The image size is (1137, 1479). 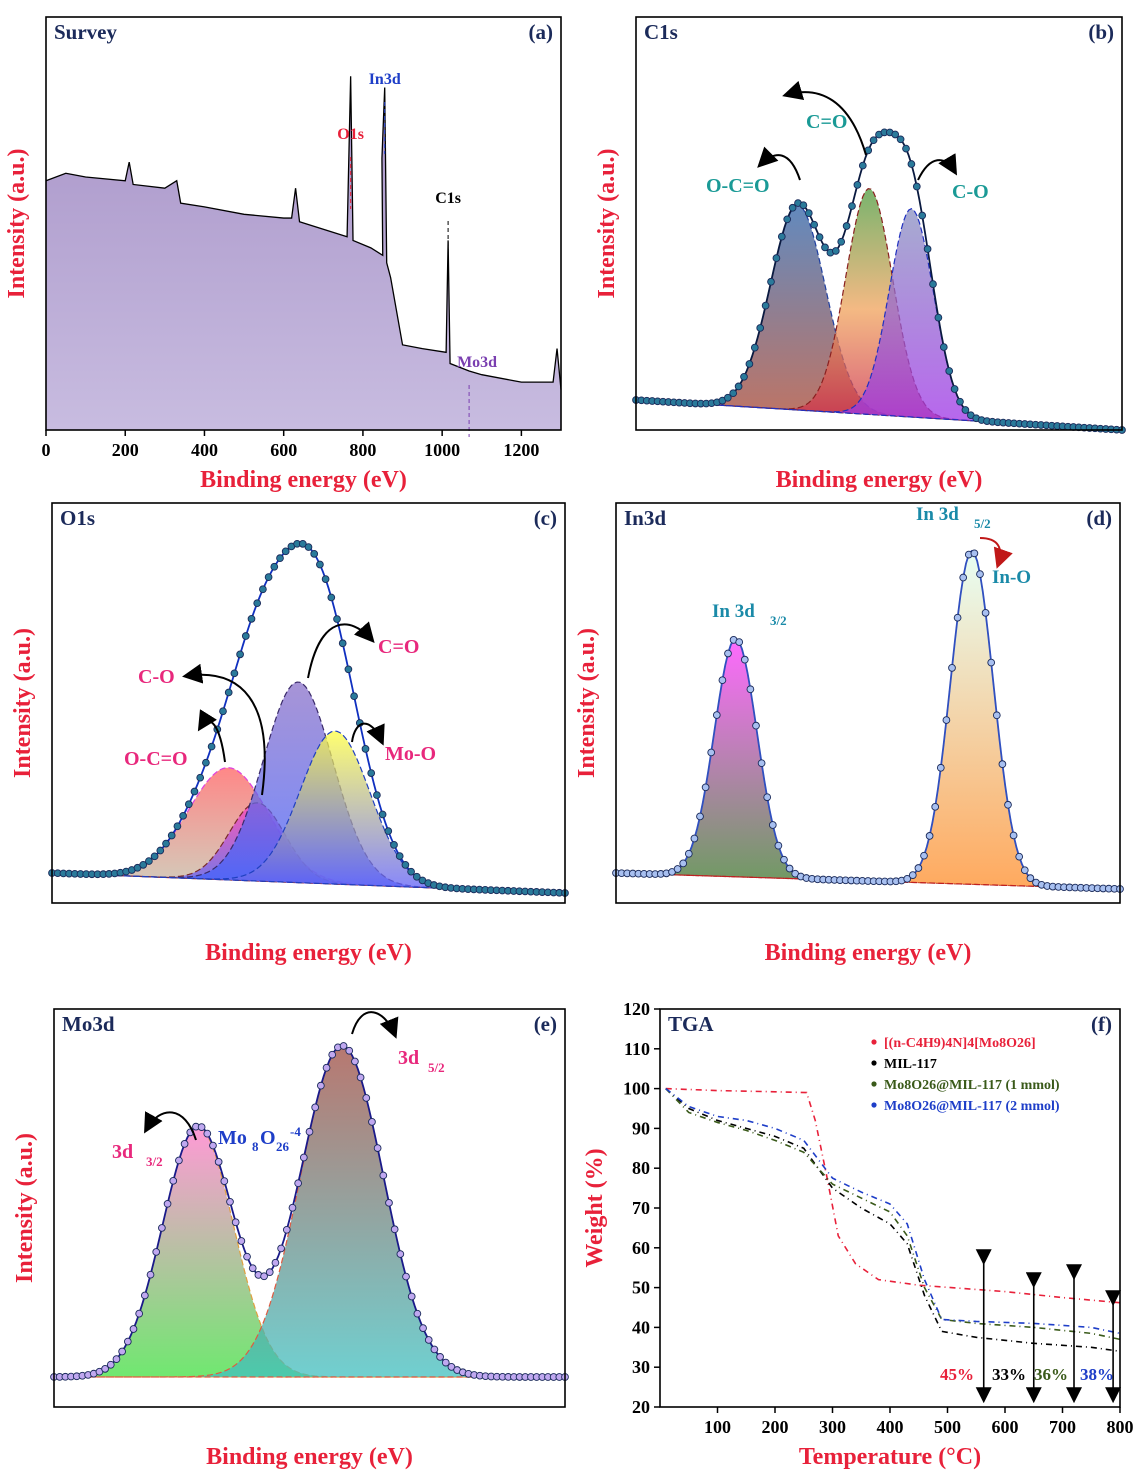 What do you see at coordinates (385, 79) in the screenshot?
I see `peak-label: In3d` at bounding box center [385, 79].